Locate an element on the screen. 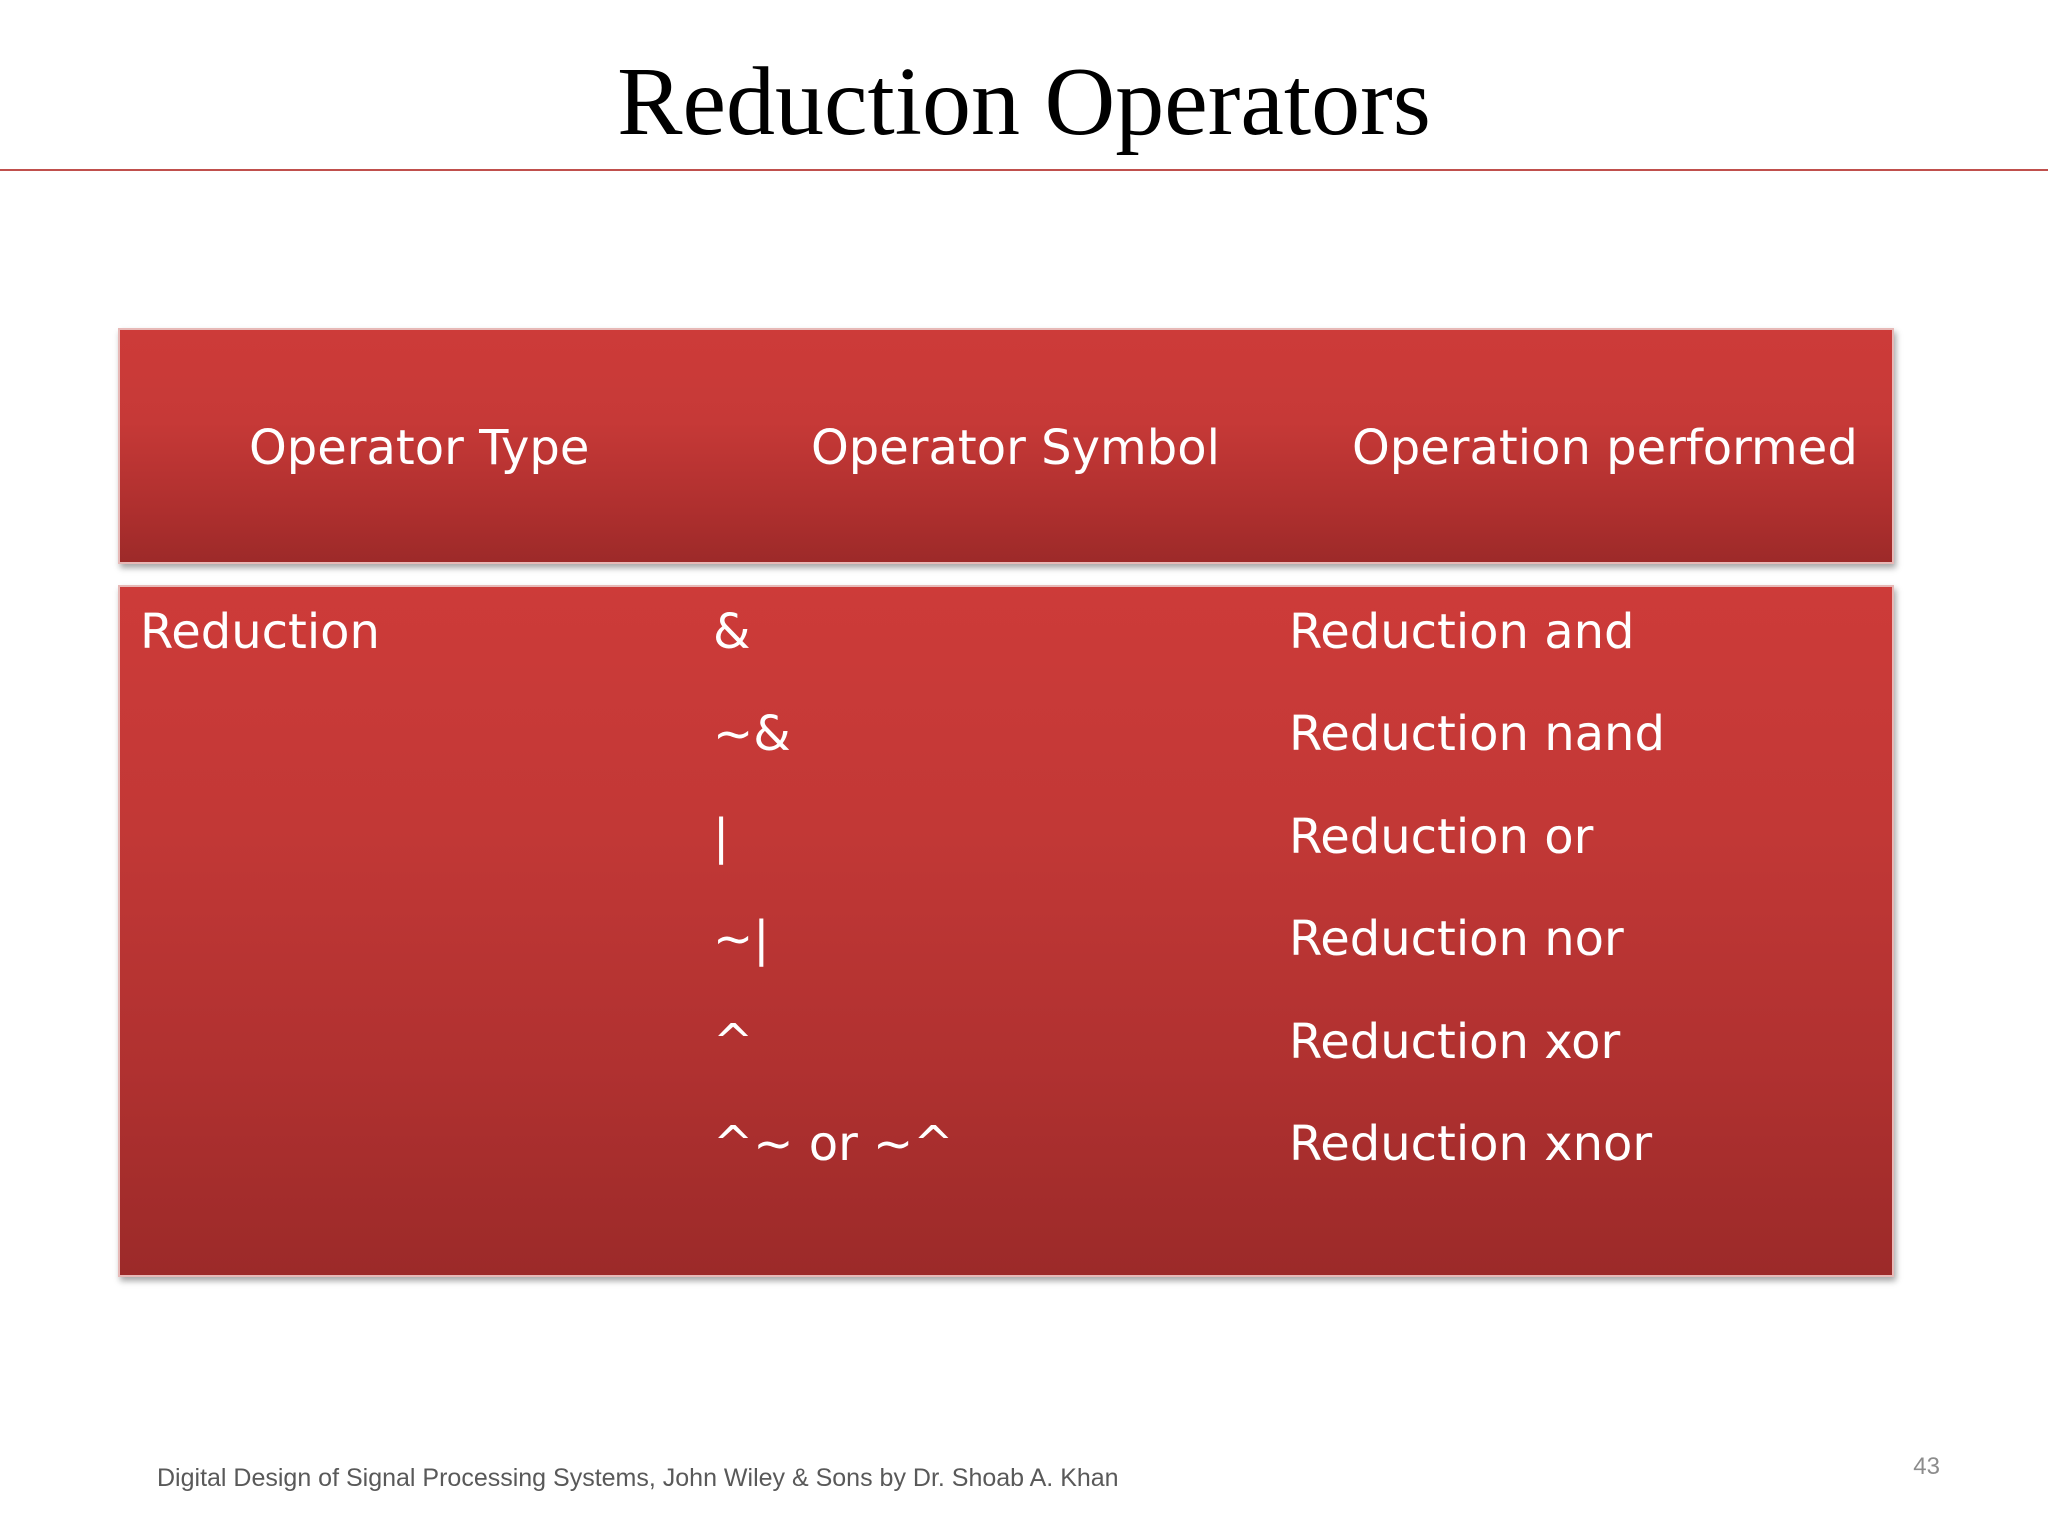 The width and height of the screenshot is (2048, 1536). header-operation-performed: Operation performed is located at coordinates (1605, 448).